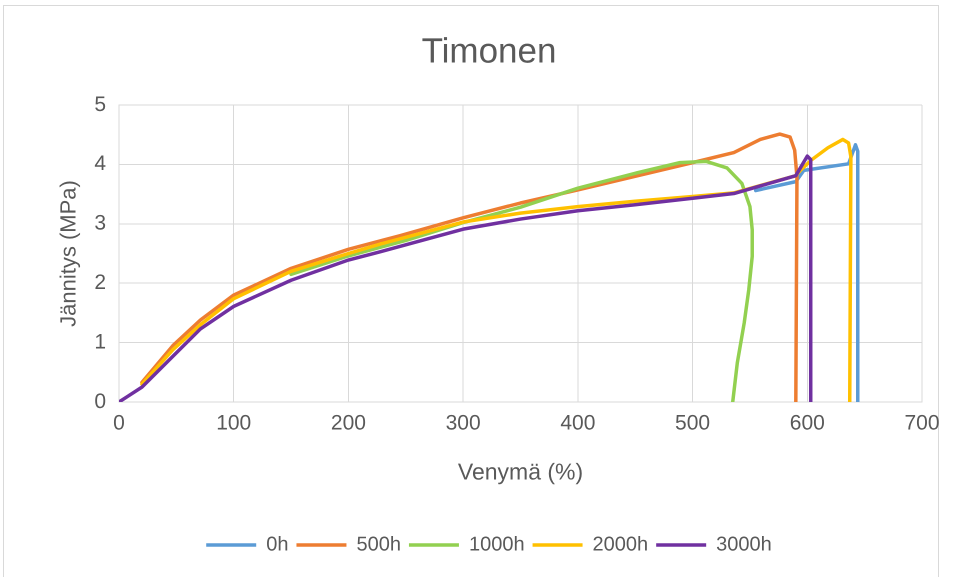  Describe the element at coordinates (100, 104) in the screenshot. I see `y-tick-label: 5` at that location.